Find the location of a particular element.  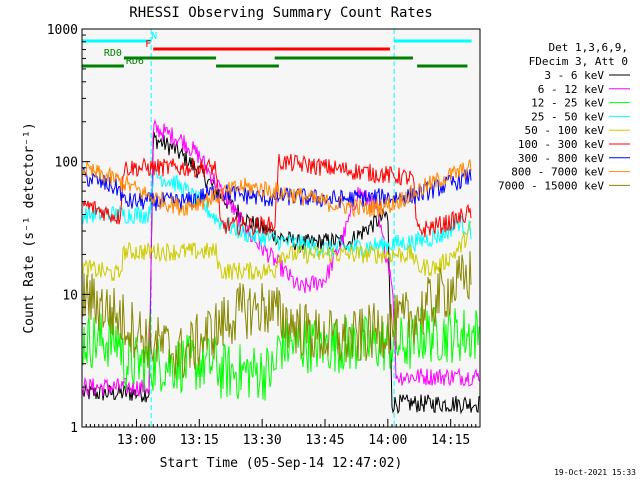

y-tick-label: 10 is located at coordinates (70, 295).